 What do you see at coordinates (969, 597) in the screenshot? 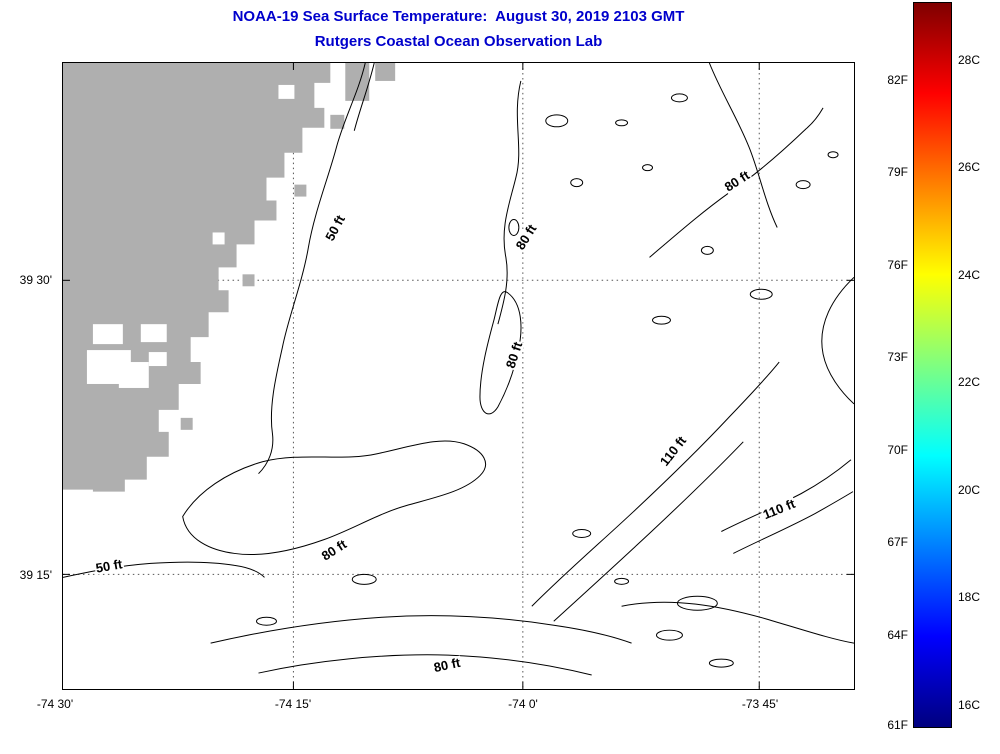
I see `colorbar-celsius-tick: 18C` at bounding box center [969, 597].